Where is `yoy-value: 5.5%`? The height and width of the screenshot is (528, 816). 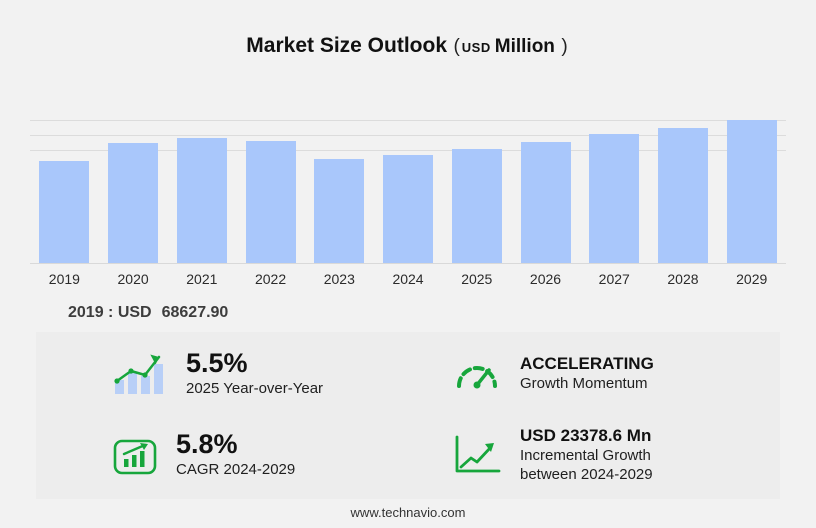
yoy-value: 5.5% is located at coordinates (217, 363).